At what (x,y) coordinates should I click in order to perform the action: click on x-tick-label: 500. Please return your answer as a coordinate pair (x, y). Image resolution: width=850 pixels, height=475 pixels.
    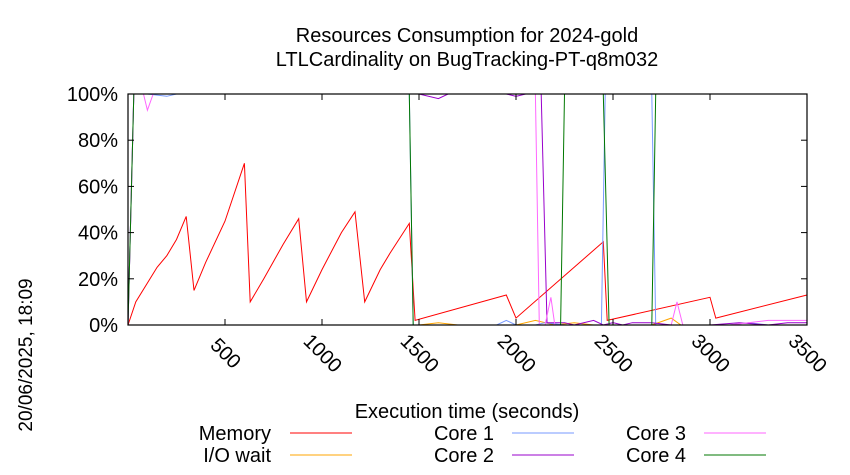
    Looking at the image, I should click on (225, 353).